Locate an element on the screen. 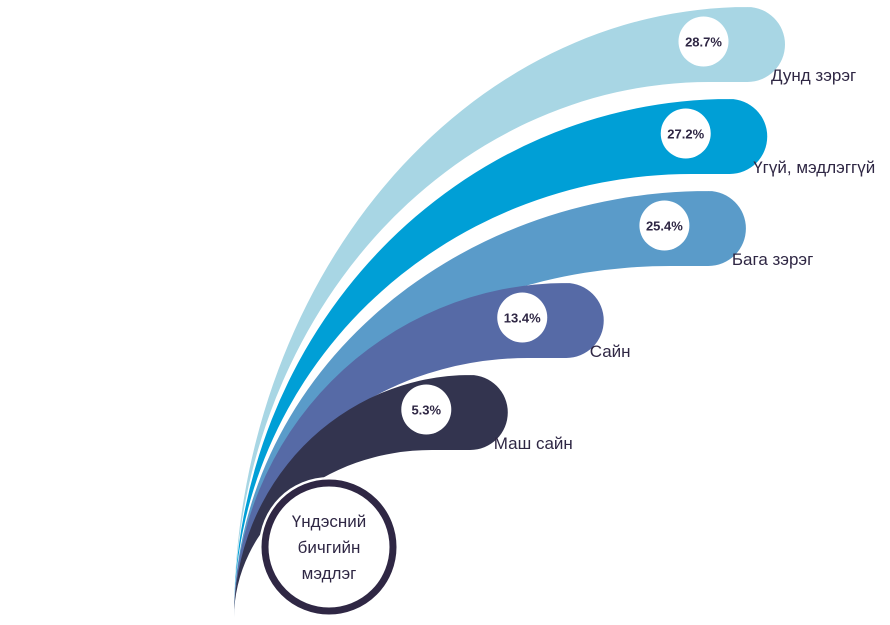 Image resolution: width=890 pixels, height=625 pixels. category-label: Дунд зэрэг is located at coordinates (813, 75).